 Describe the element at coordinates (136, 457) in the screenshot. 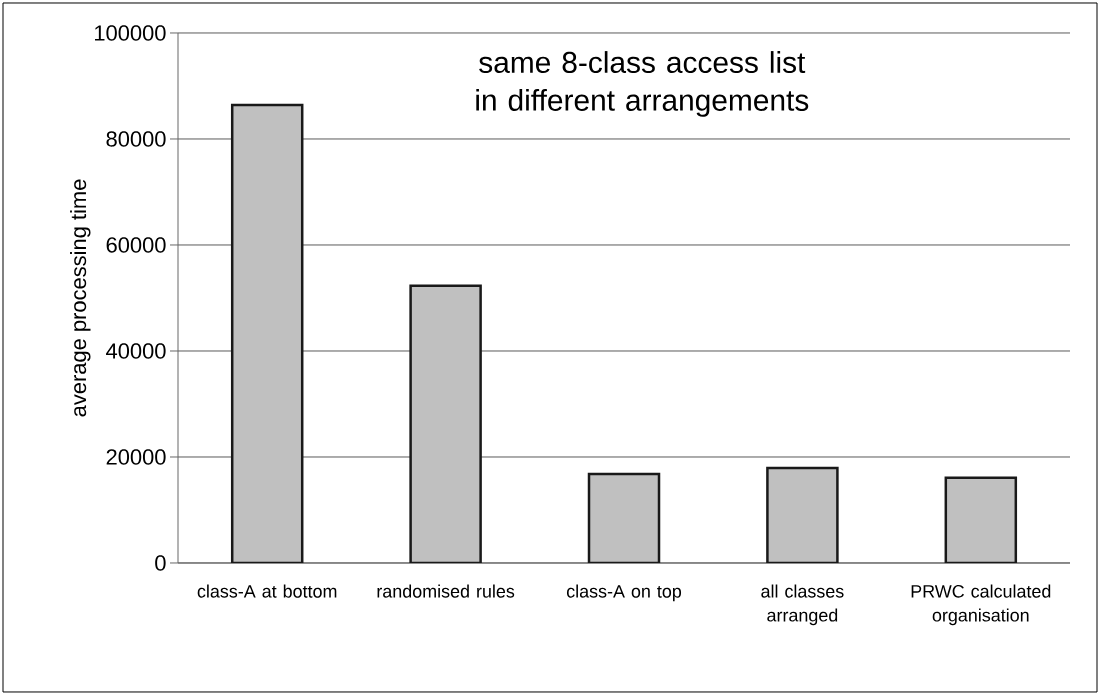

I see `y-tick-label: 20000` at that location.